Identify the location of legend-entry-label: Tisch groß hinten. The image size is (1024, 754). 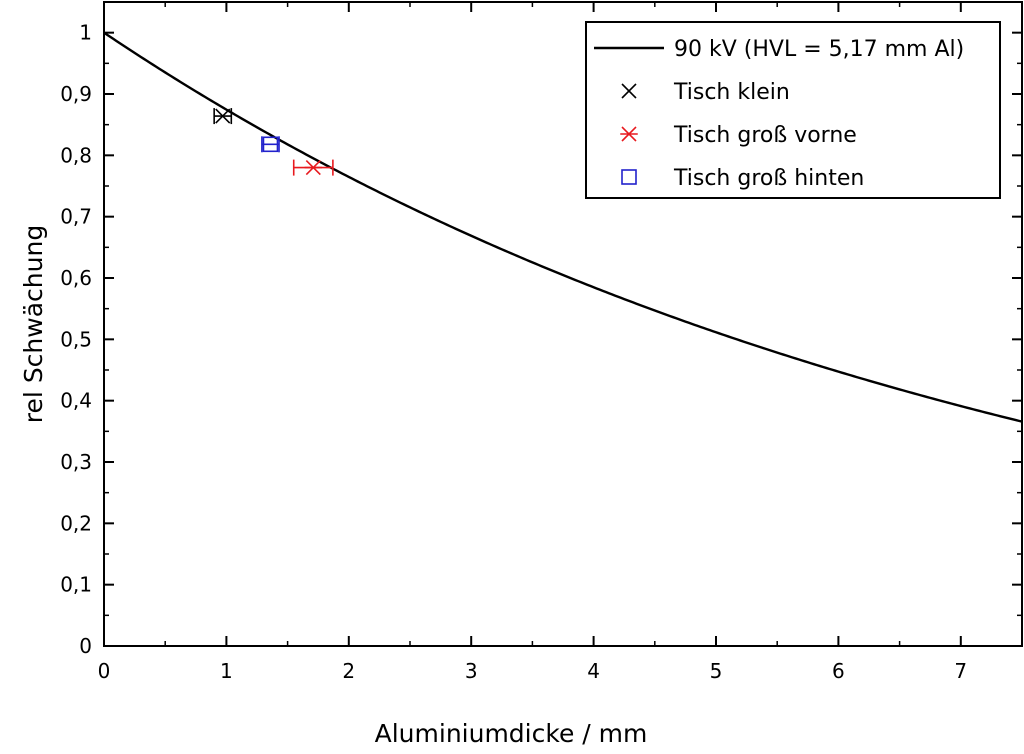
(768, 178).